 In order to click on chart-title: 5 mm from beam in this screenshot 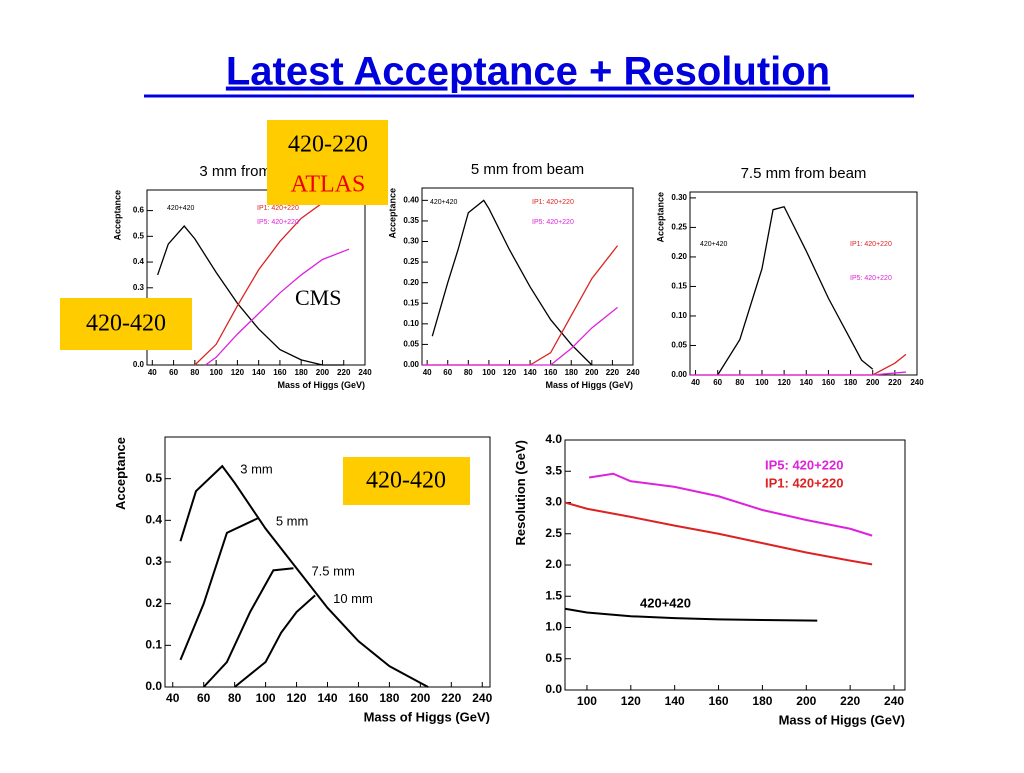, I will do `click(527, 169)`.